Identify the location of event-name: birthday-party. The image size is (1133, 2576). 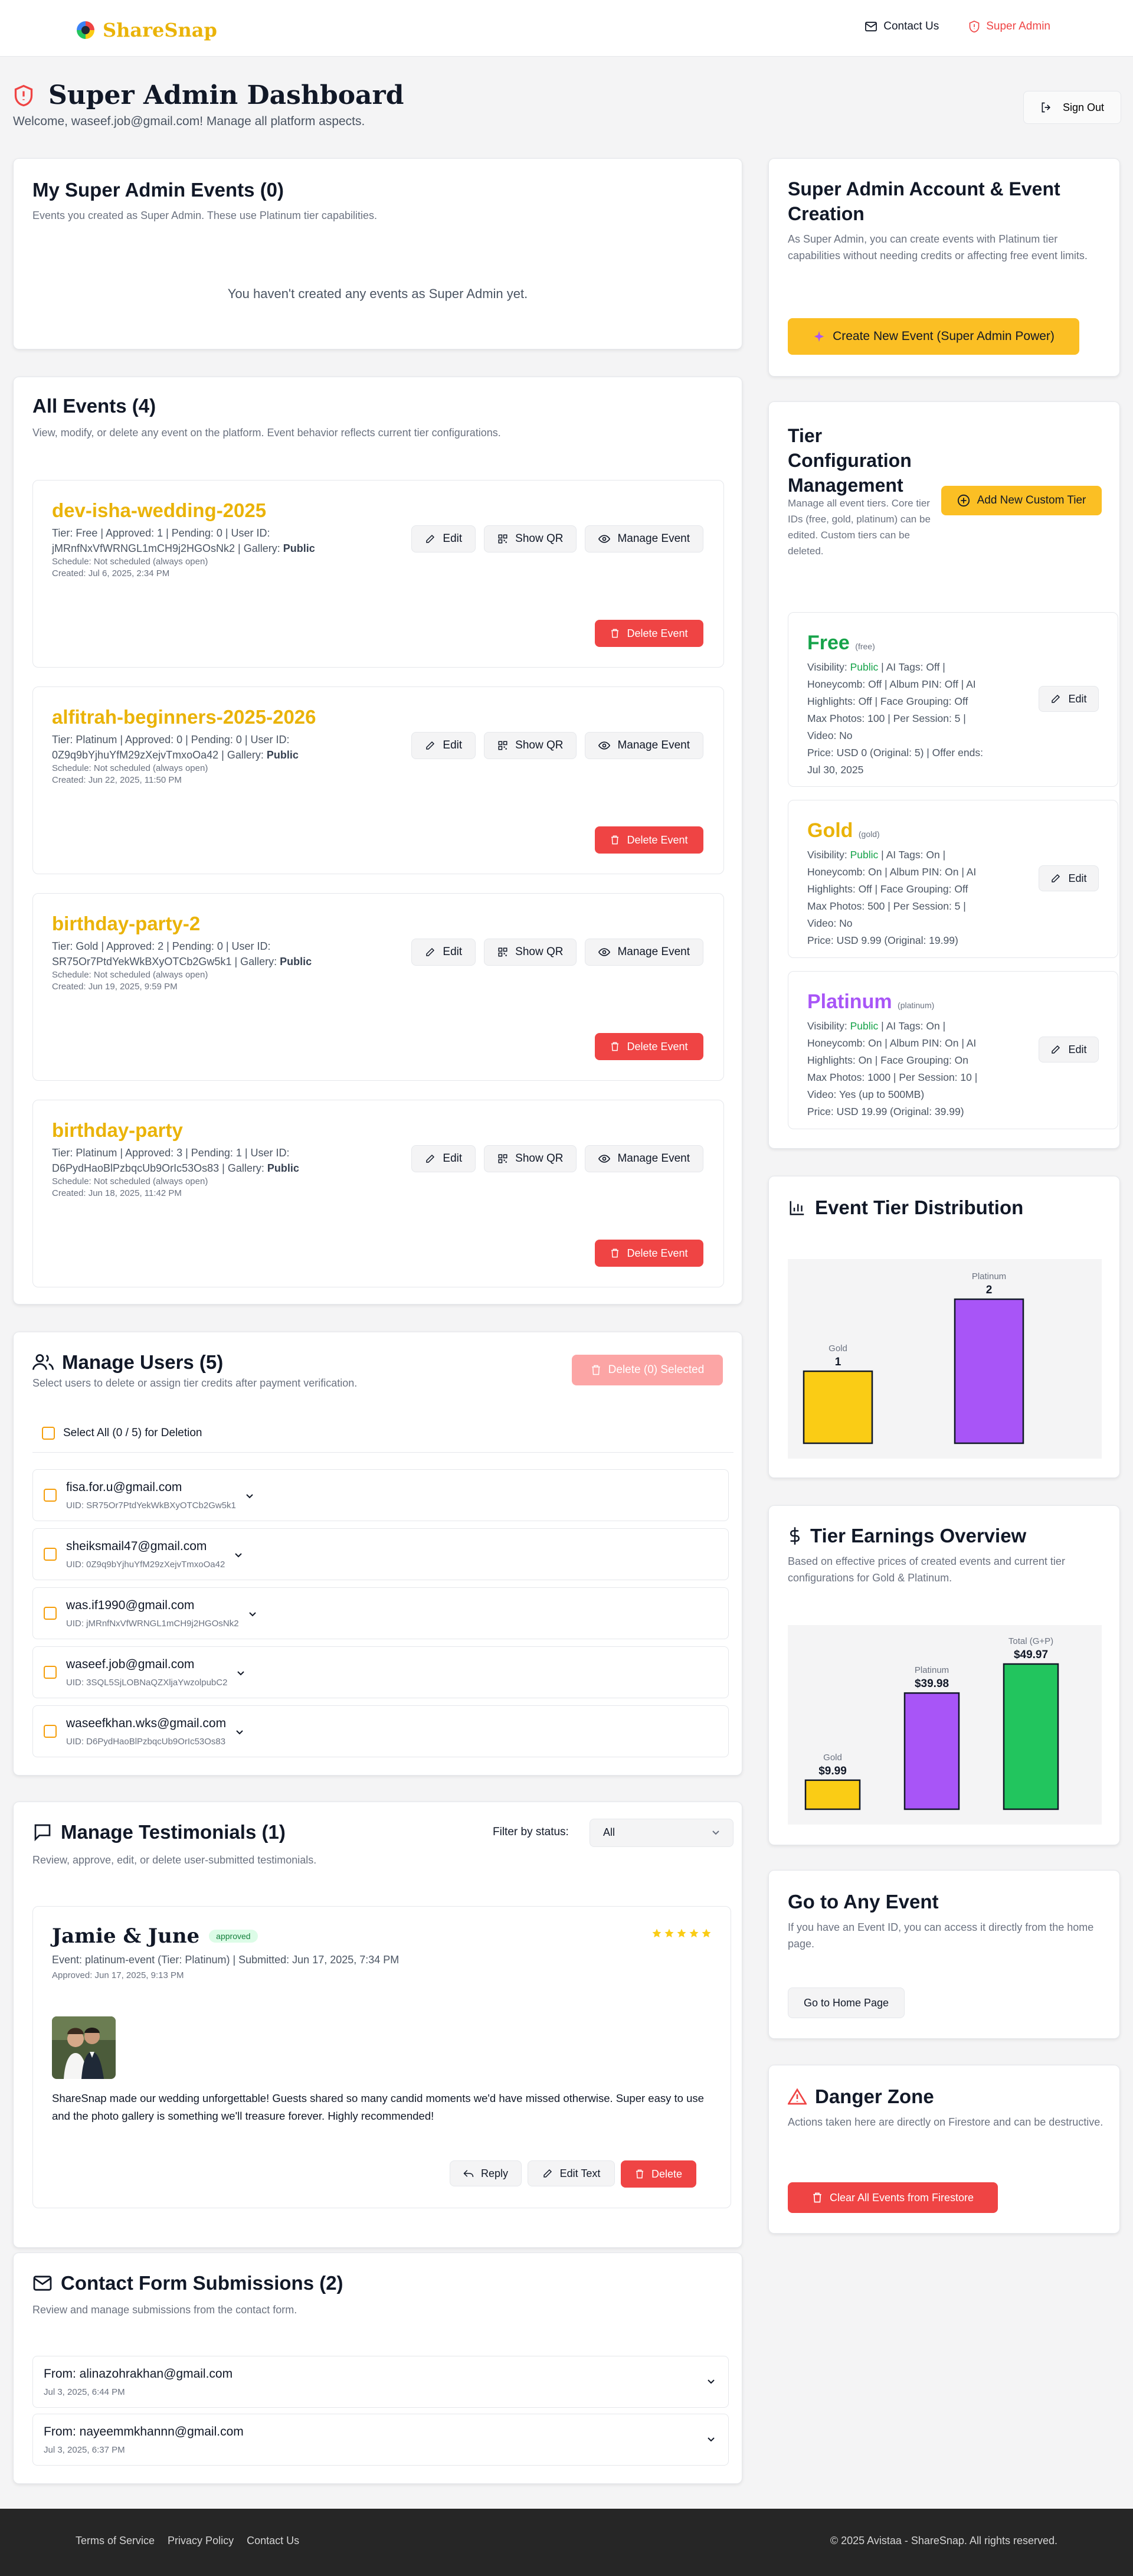
(117, 1130).